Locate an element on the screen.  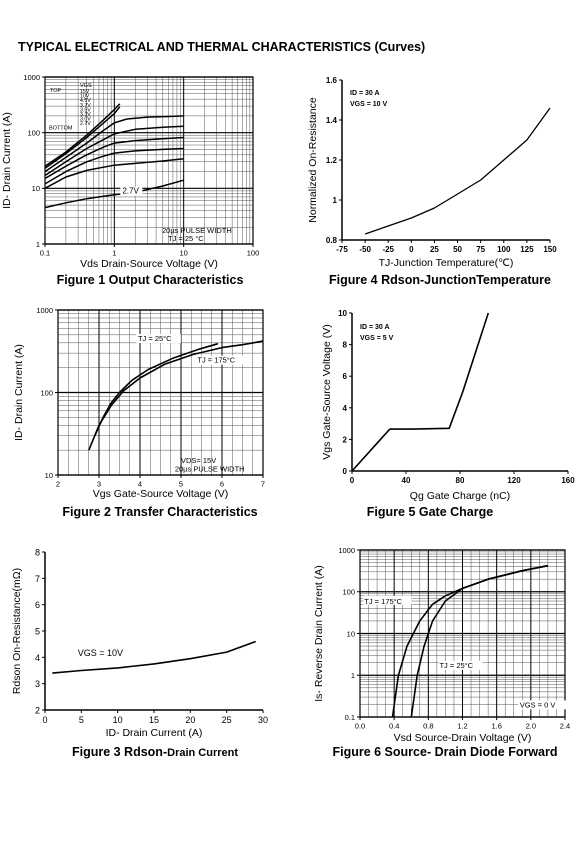
annotation-vds: VDS= 15V is located at coordinates (198, 460).